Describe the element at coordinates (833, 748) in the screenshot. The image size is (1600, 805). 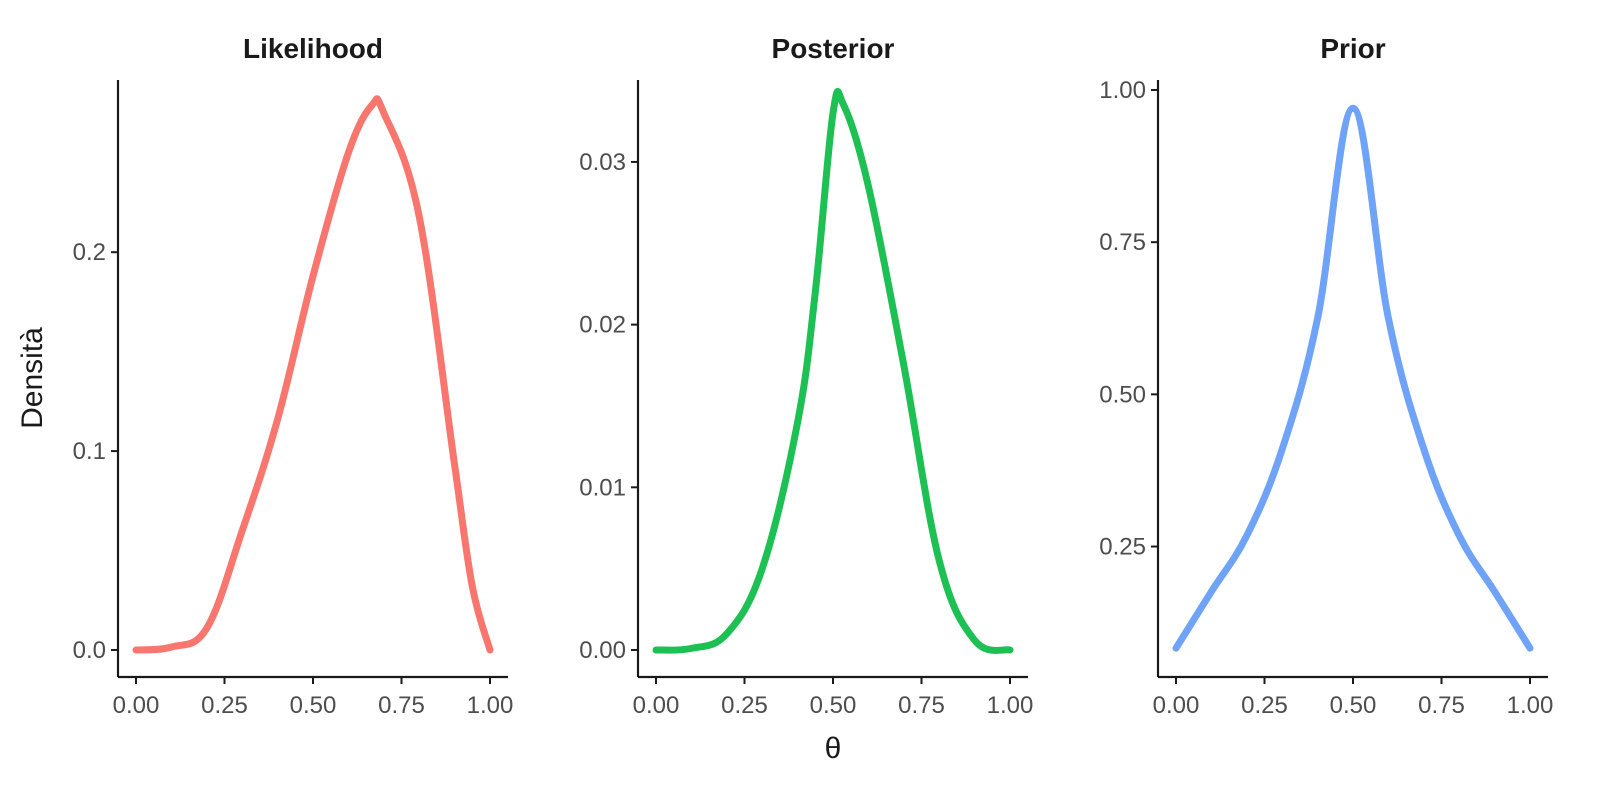
I see `x-axis-title: θ` at that location.